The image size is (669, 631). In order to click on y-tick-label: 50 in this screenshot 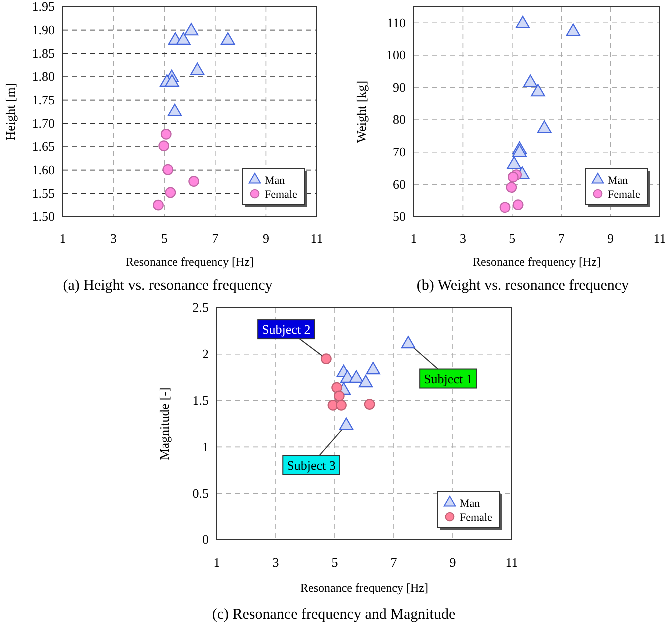, I will do `click(399, 216)`.